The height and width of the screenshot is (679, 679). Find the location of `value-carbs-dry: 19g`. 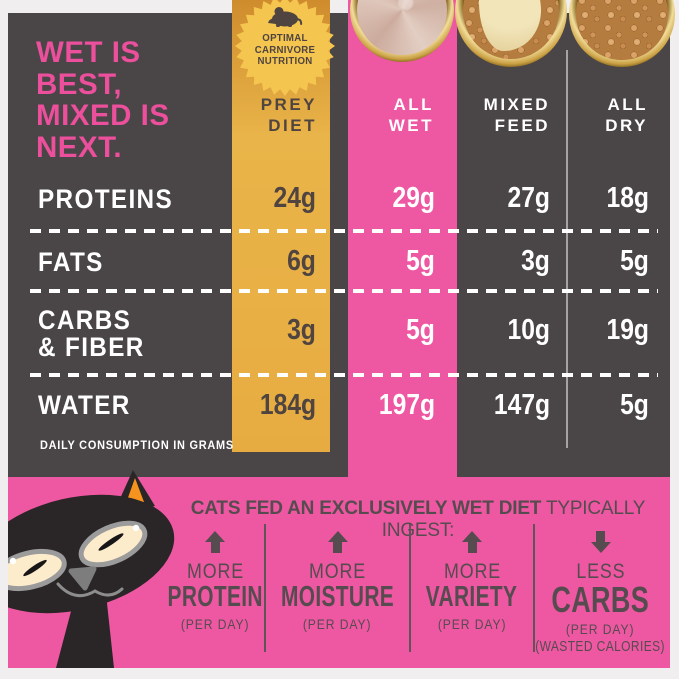

value-carbs-dry: 19g is located at coordinates (627, 330).